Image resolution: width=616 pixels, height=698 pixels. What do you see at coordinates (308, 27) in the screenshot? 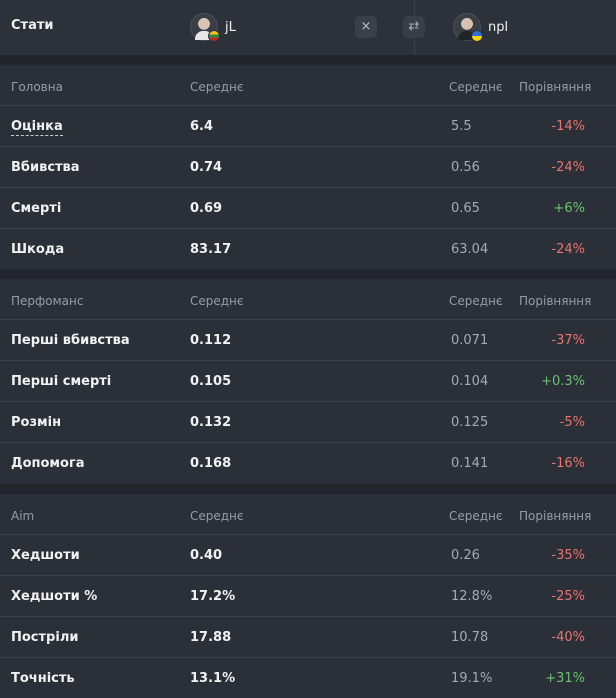
I see `compare-header: Стати jL × ⇄ npl` at bounding box center [308, 27].